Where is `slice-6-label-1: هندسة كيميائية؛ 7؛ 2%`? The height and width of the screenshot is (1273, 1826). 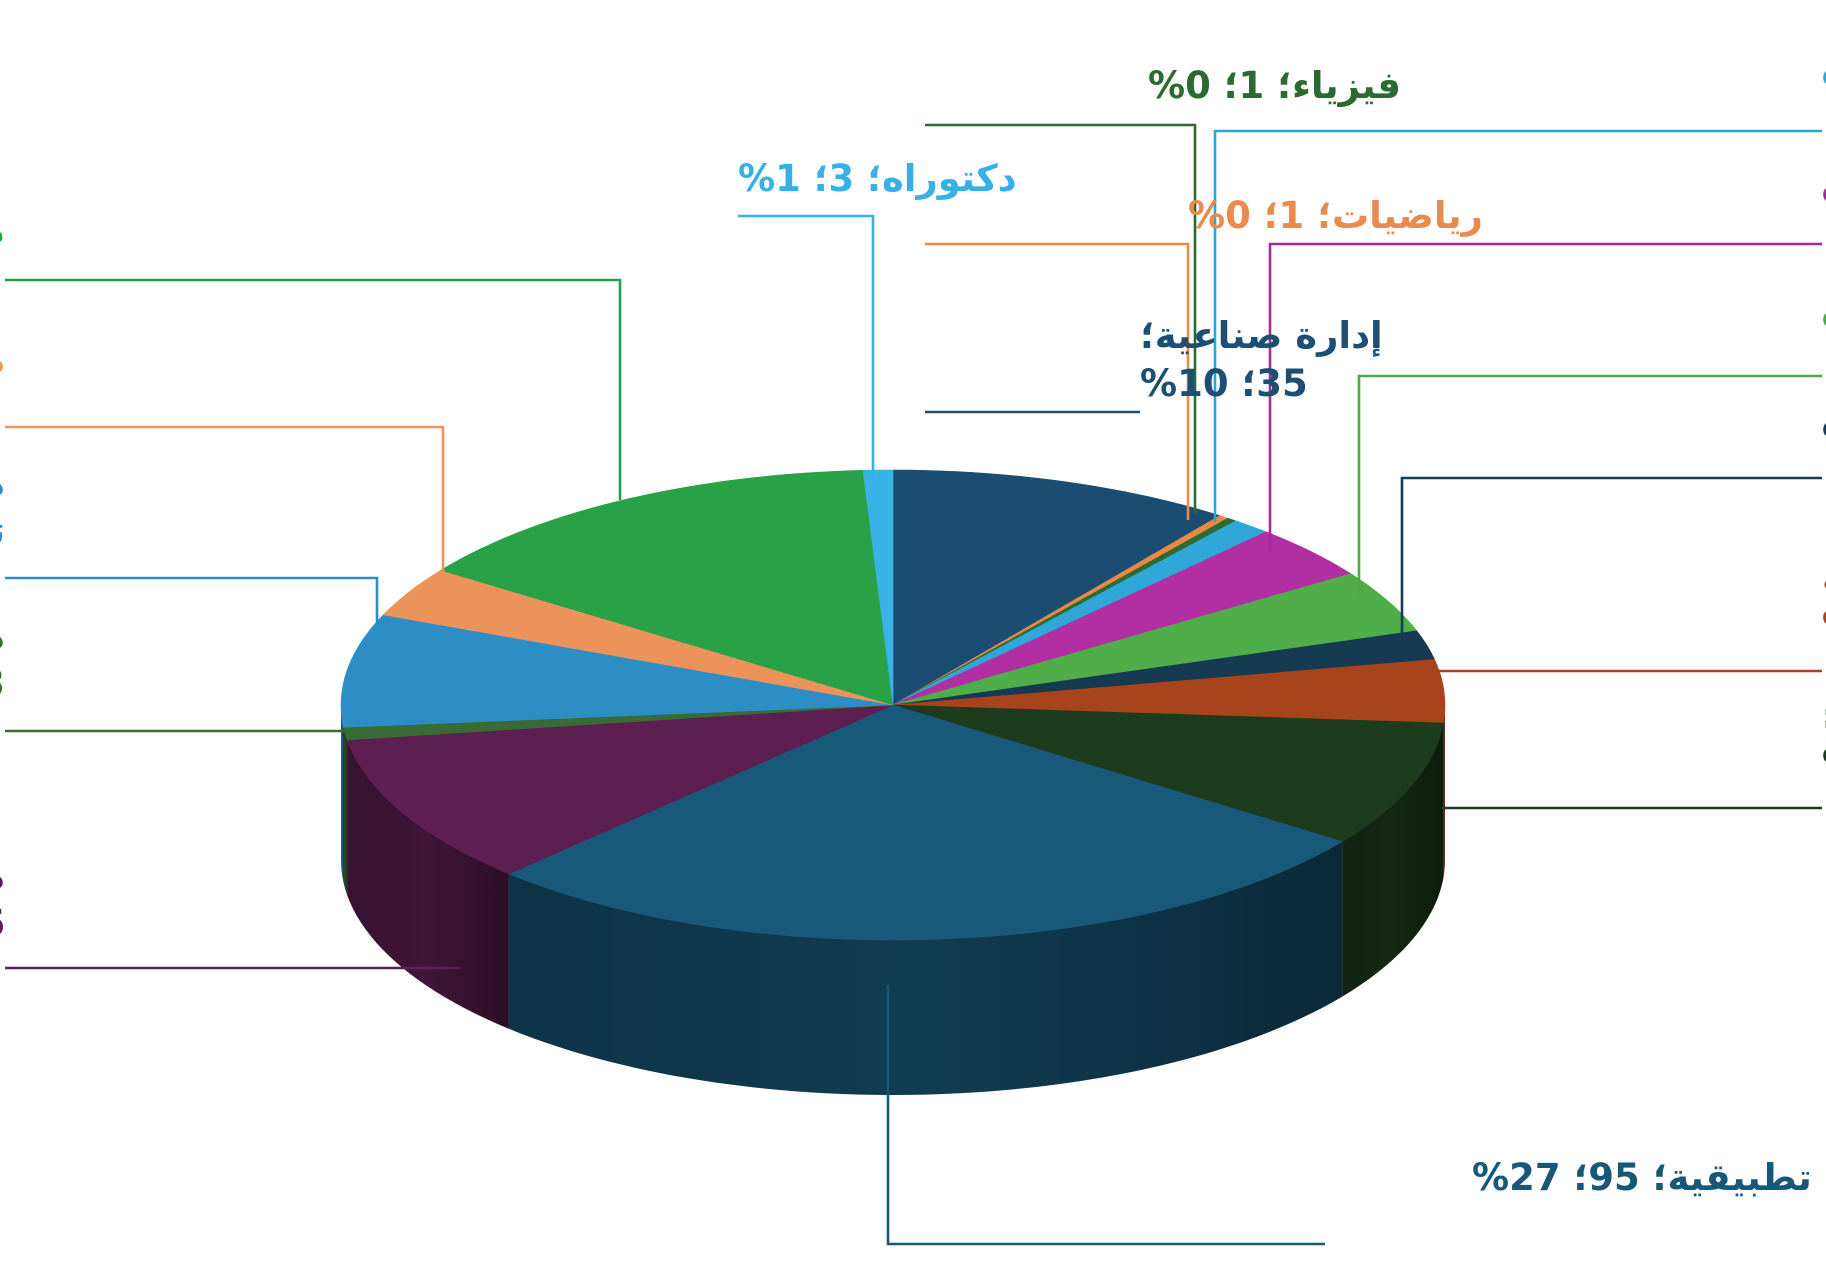
slice-6-label-1: هندسة كيميائية؛ 7؛ 2% is located at coordinates (1824, 437).